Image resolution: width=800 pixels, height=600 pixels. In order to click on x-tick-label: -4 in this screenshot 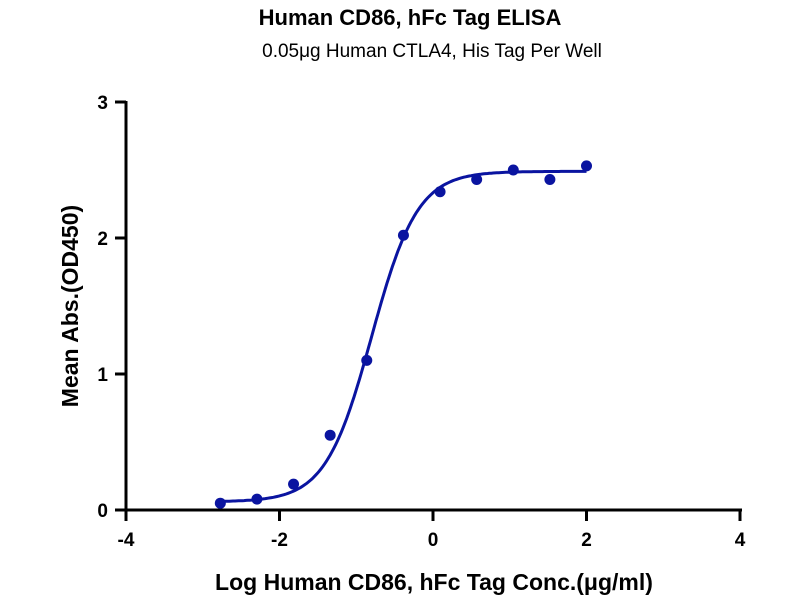, I will do `click(126, 540)`.